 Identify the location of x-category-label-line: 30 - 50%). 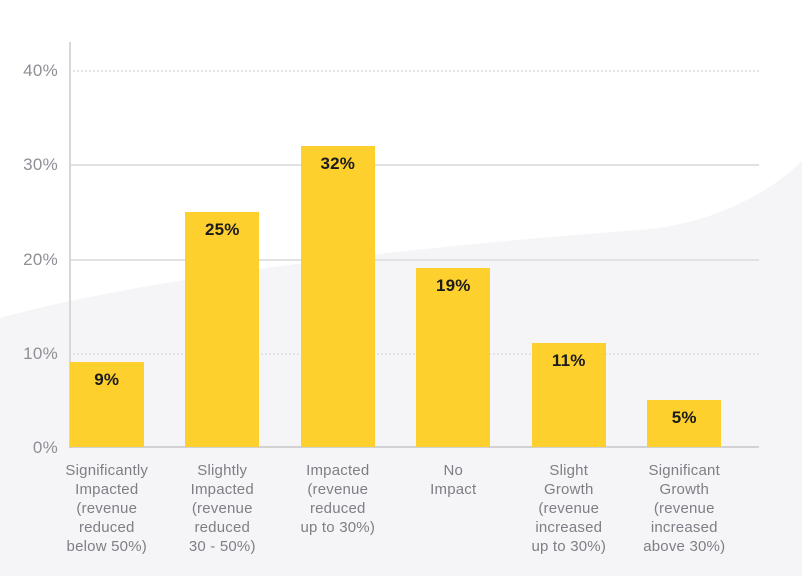
(222, 546).